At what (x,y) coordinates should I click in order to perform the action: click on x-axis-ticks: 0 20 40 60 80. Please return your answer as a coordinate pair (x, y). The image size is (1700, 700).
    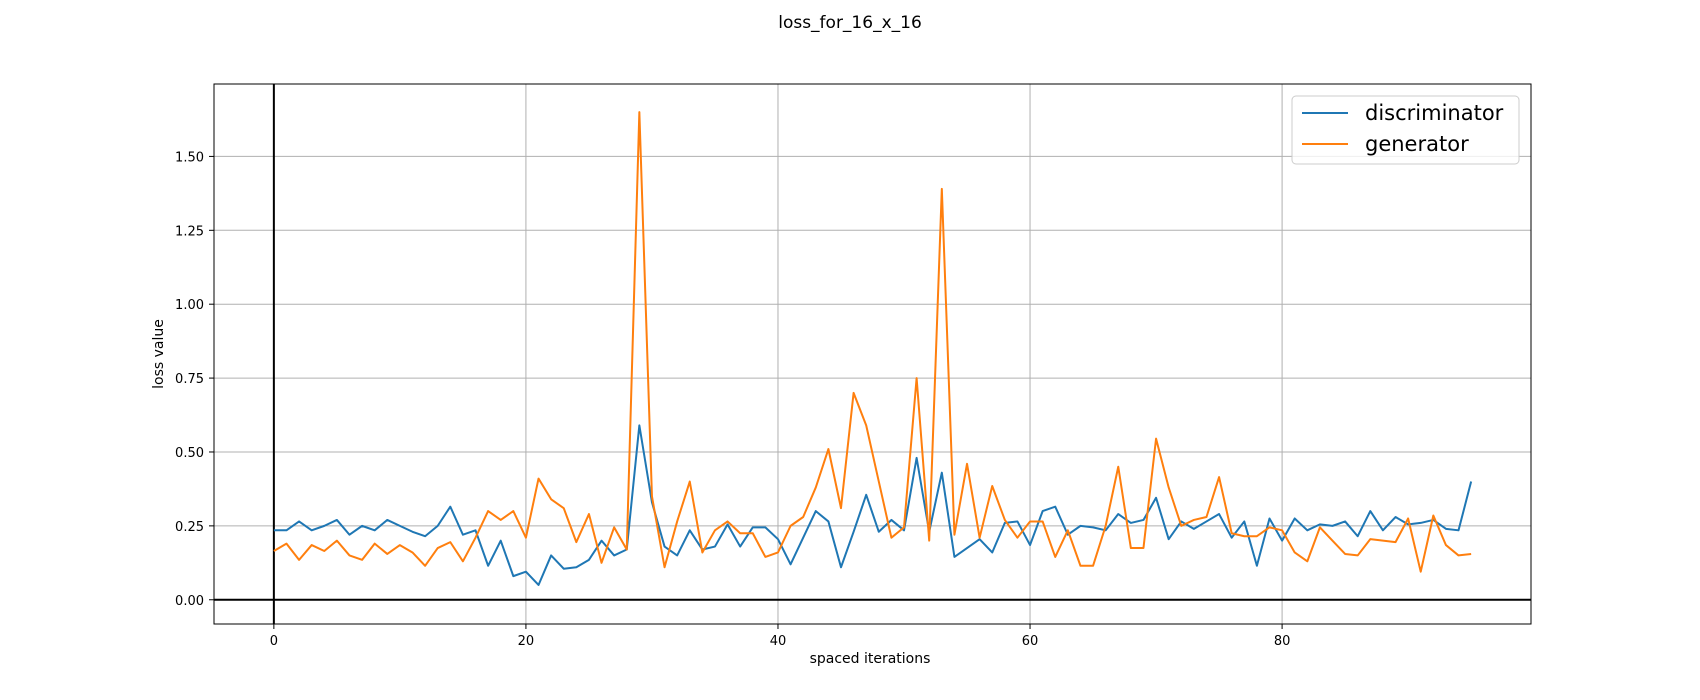
    Looking at the image, I should click on (780, 636).